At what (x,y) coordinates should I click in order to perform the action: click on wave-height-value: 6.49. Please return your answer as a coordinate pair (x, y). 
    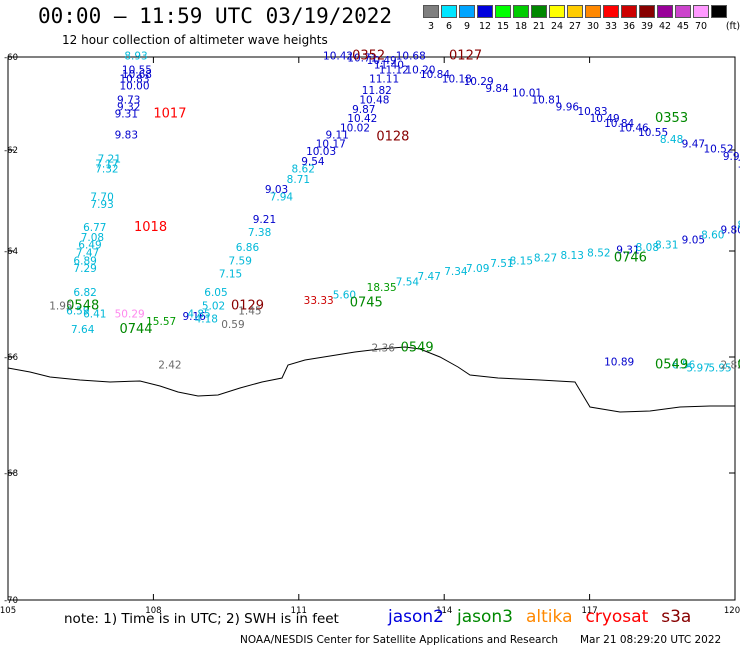
    Looking at the image, I should click on (89, 245).